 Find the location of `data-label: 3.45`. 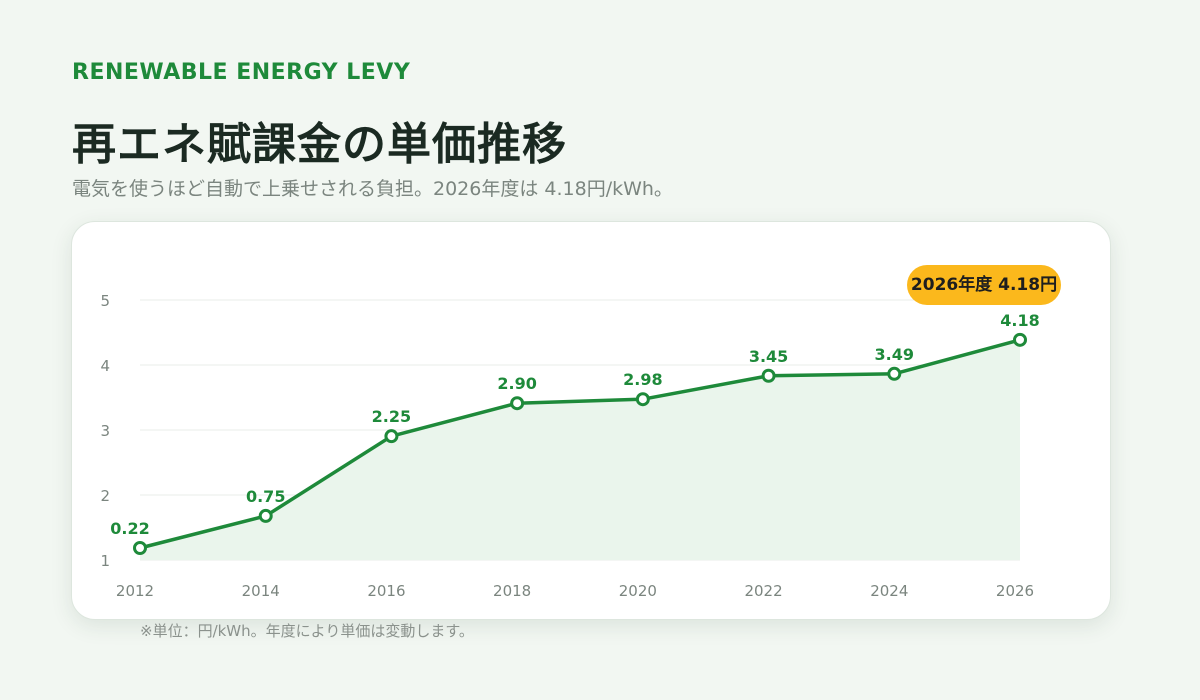

data-label: 3.45 is located at coordinates (768, 356).